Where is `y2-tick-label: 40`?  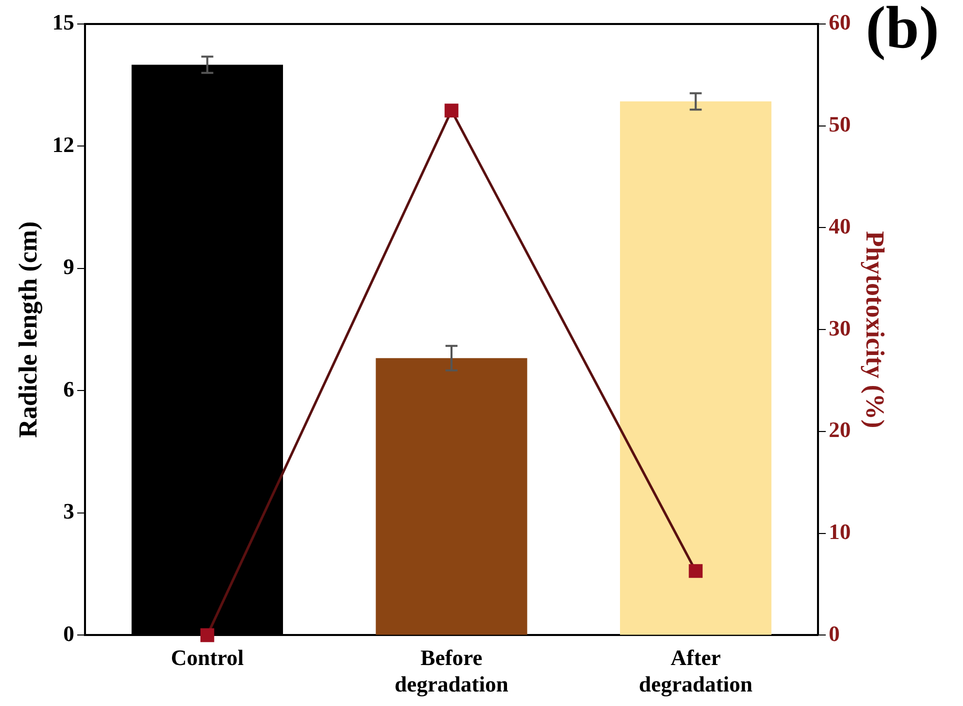 y2-tick-label: 40 is located at coordinates (839, 225).